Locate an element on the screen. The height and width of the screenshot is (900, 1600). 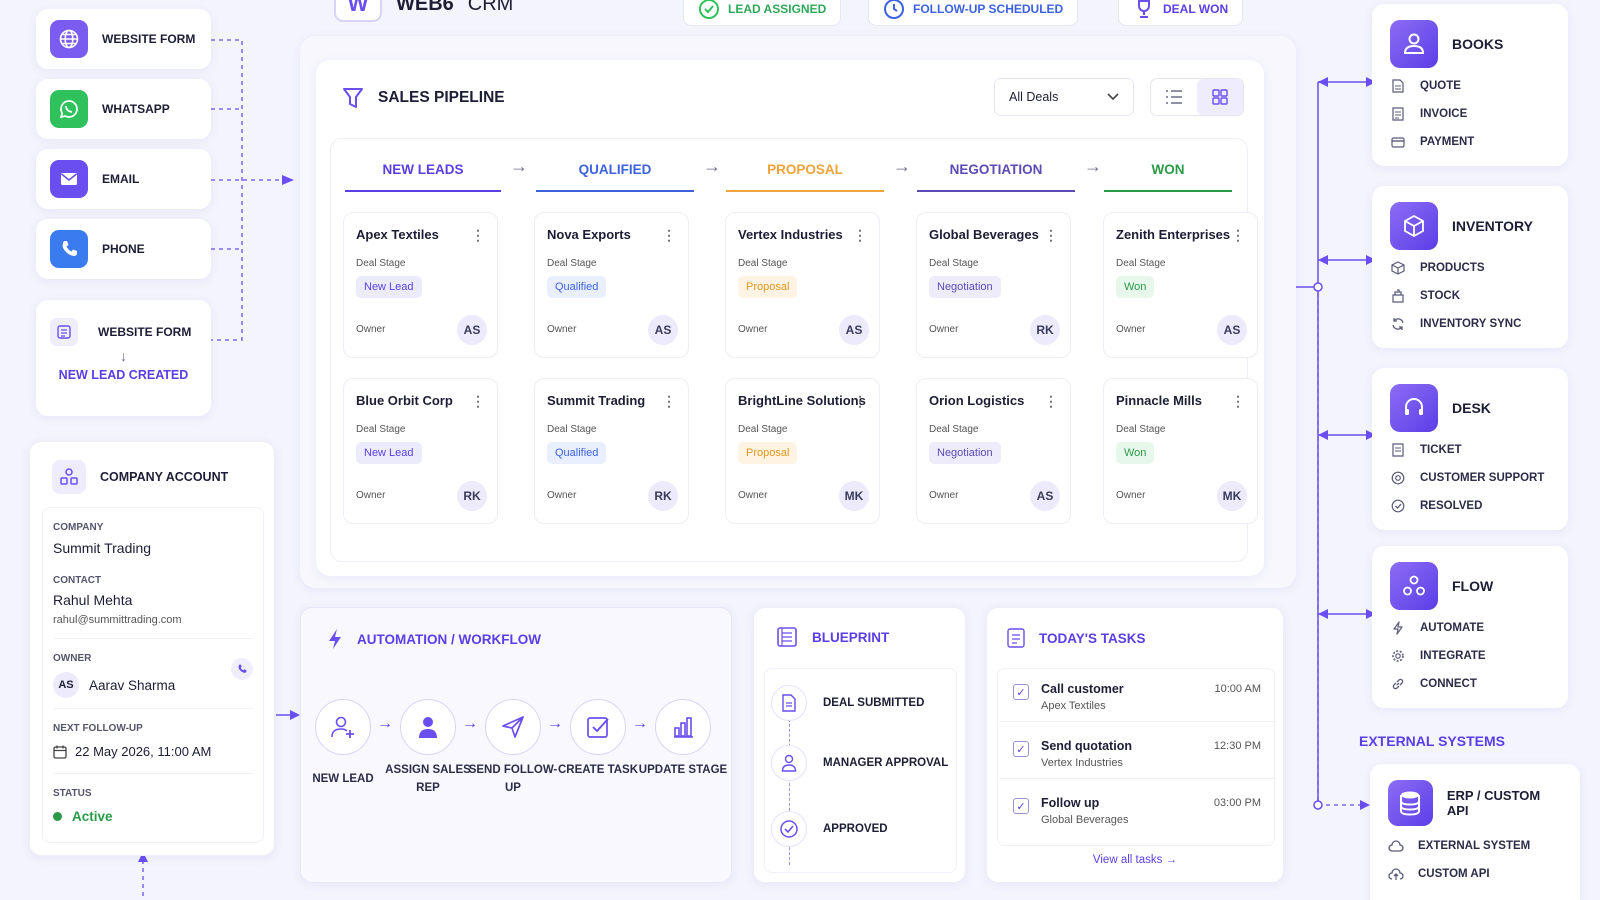
contact-email: rahul@summittrading.com is located at coordinates (117, 620).